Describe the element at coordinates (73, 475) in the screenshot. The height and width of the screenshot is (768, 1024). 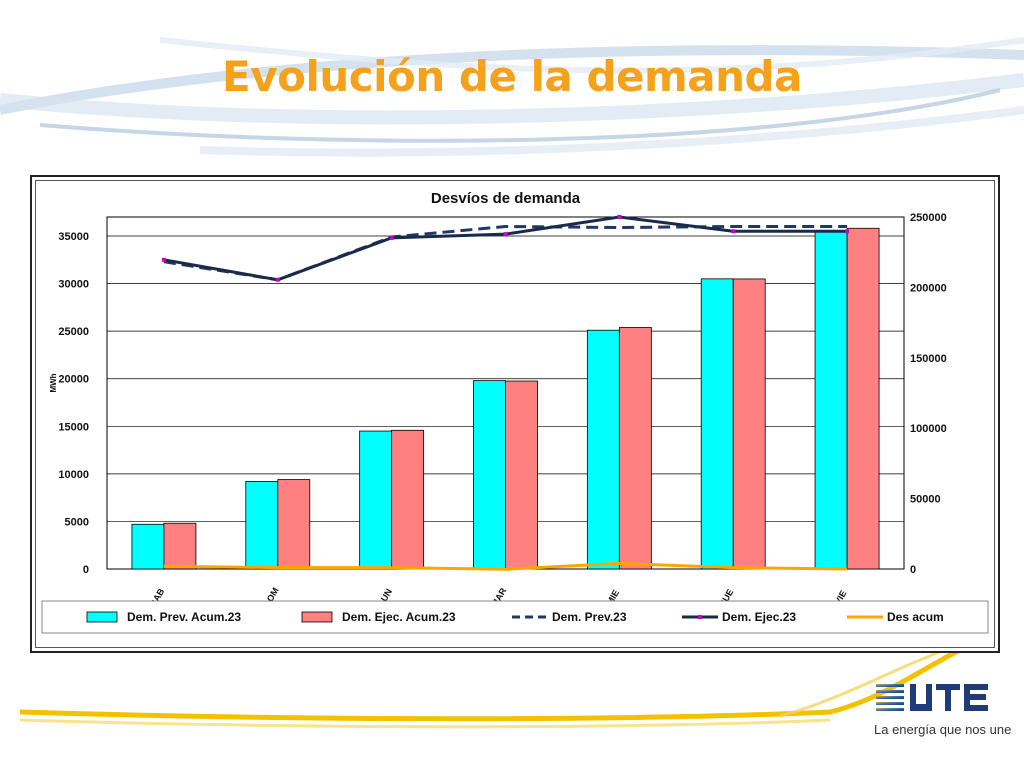
I see `y-tick-label: 10000` at that location.